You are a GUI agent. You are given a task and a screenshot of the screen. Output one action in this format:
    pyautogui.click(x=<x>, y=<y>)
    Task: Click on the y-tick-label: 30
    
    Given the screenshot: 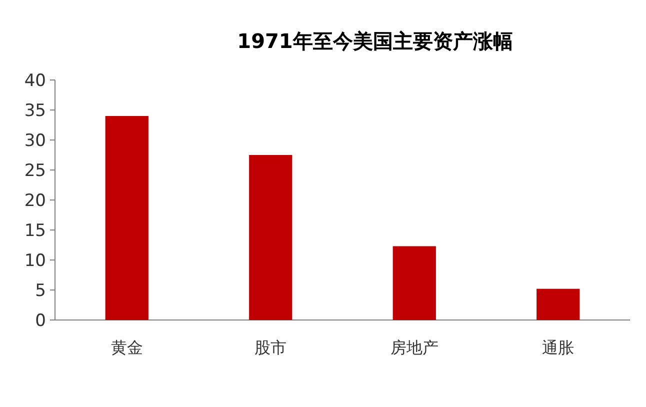 What is the action you would take?
    pyautogui.click(x=35, y=141)
    